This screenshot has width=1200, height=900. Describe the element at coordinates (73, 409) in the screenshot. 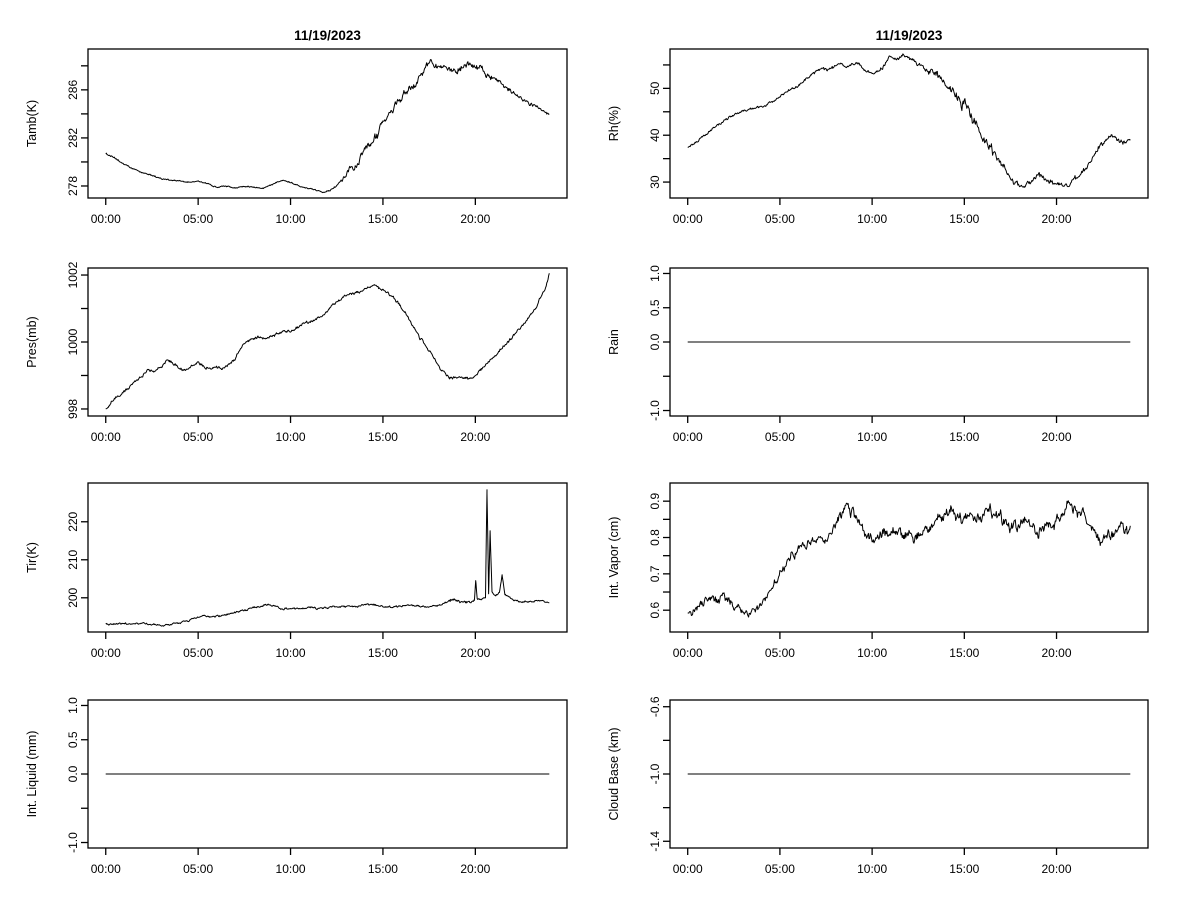

I see `y-tick-label: 998` at that location.